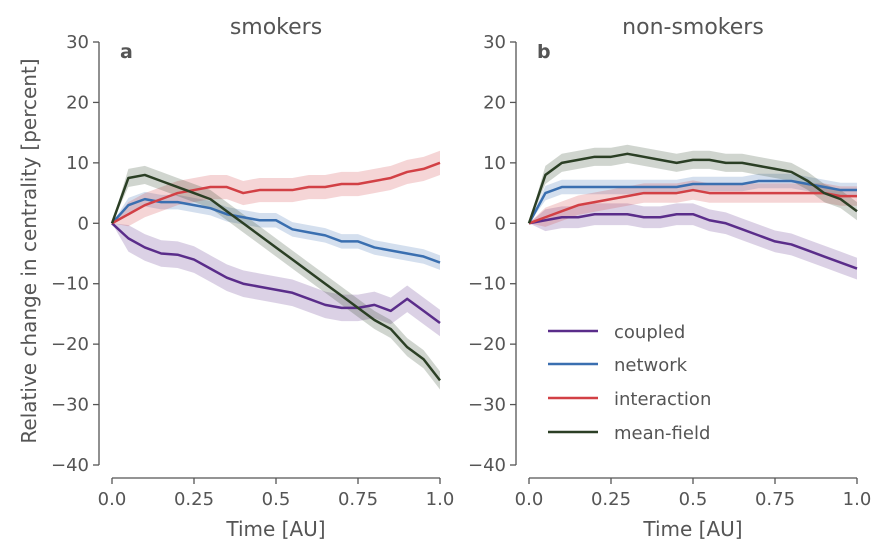 This screenshot has width=875, height=546. I want to click on y-axis-label: Relative change in centrality [percent], so click(29, 250).